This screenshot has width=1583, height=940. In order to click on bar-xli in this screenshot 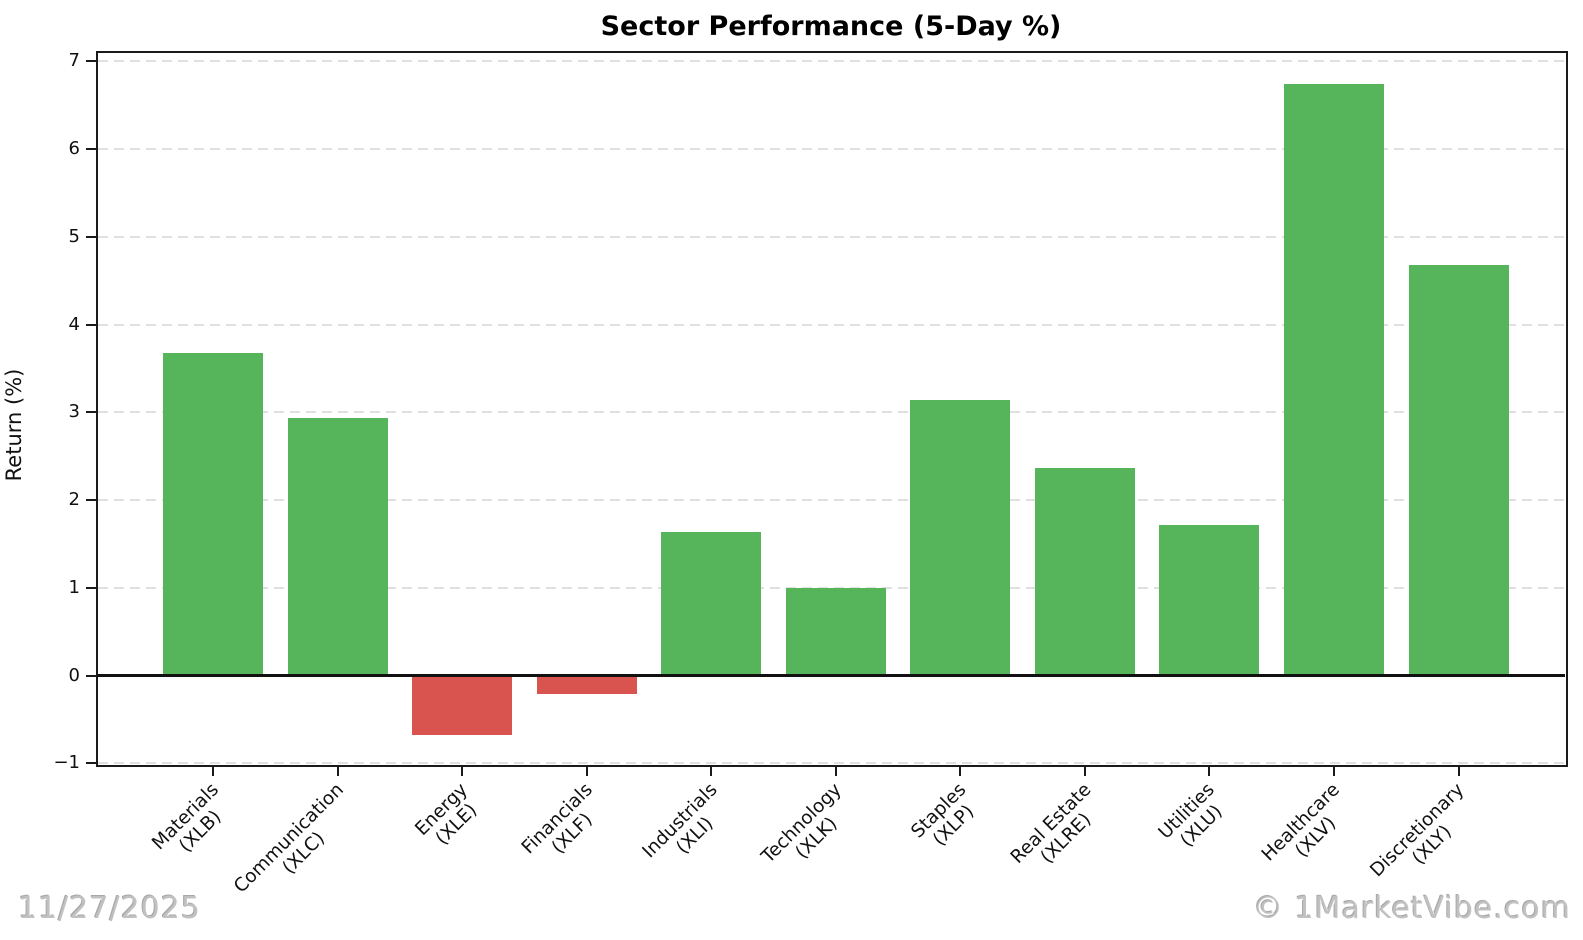, I will do `click(711, 603)`.